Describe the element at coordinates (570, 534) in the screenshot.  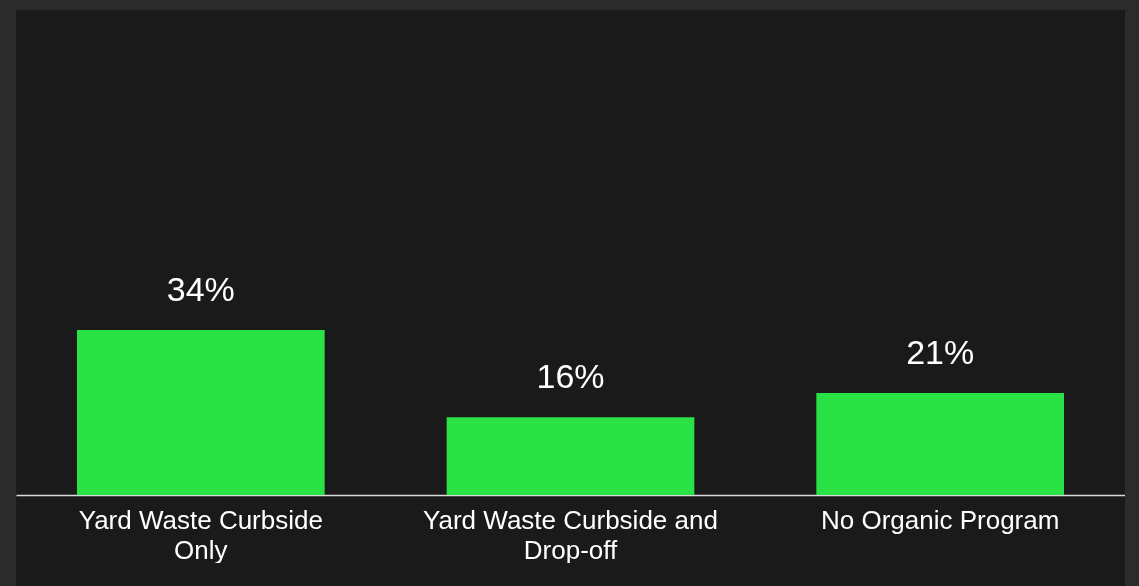
I see `x-tick-label: Yard Waste Curbside and Drop-off` at that location.